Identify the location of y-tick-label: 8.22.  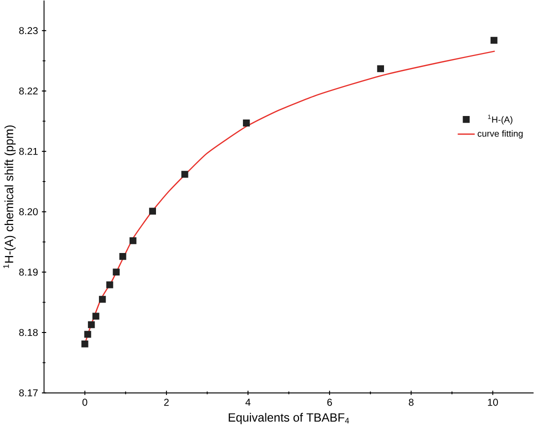
(28, 90).